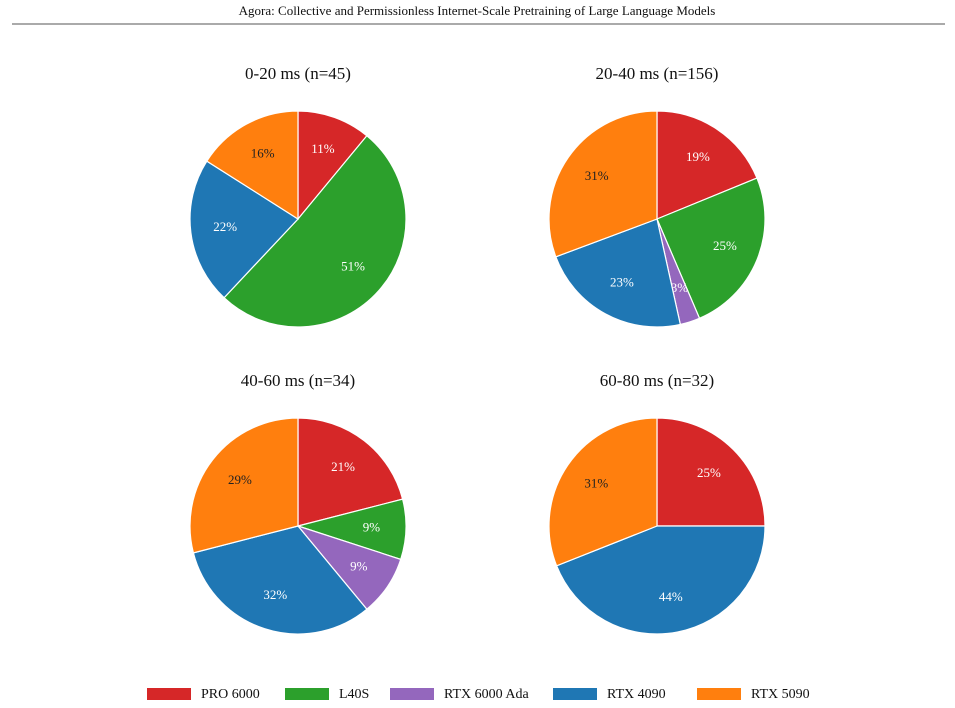 This screenshot has width=955, height=708. I want to click on legend-label: RTX 6000 Ada, so click(486, 694).